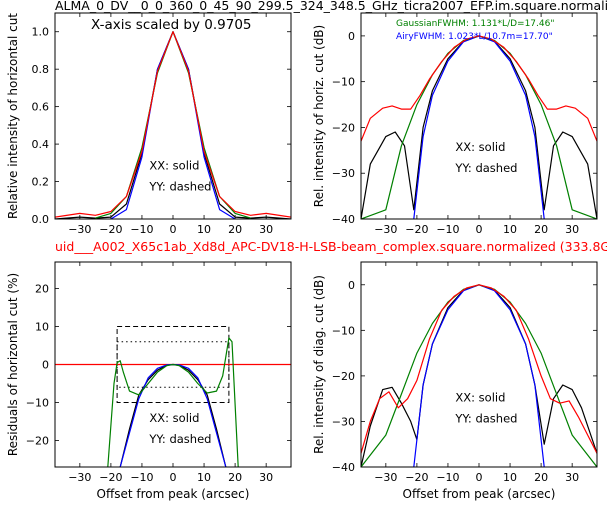 The width and height of the screenshot is (607, 511). Describe the element at coordinates (171, 25) in the screenshot. I see `scale-annotation: X-axis scaled by 0.9705` at that location.